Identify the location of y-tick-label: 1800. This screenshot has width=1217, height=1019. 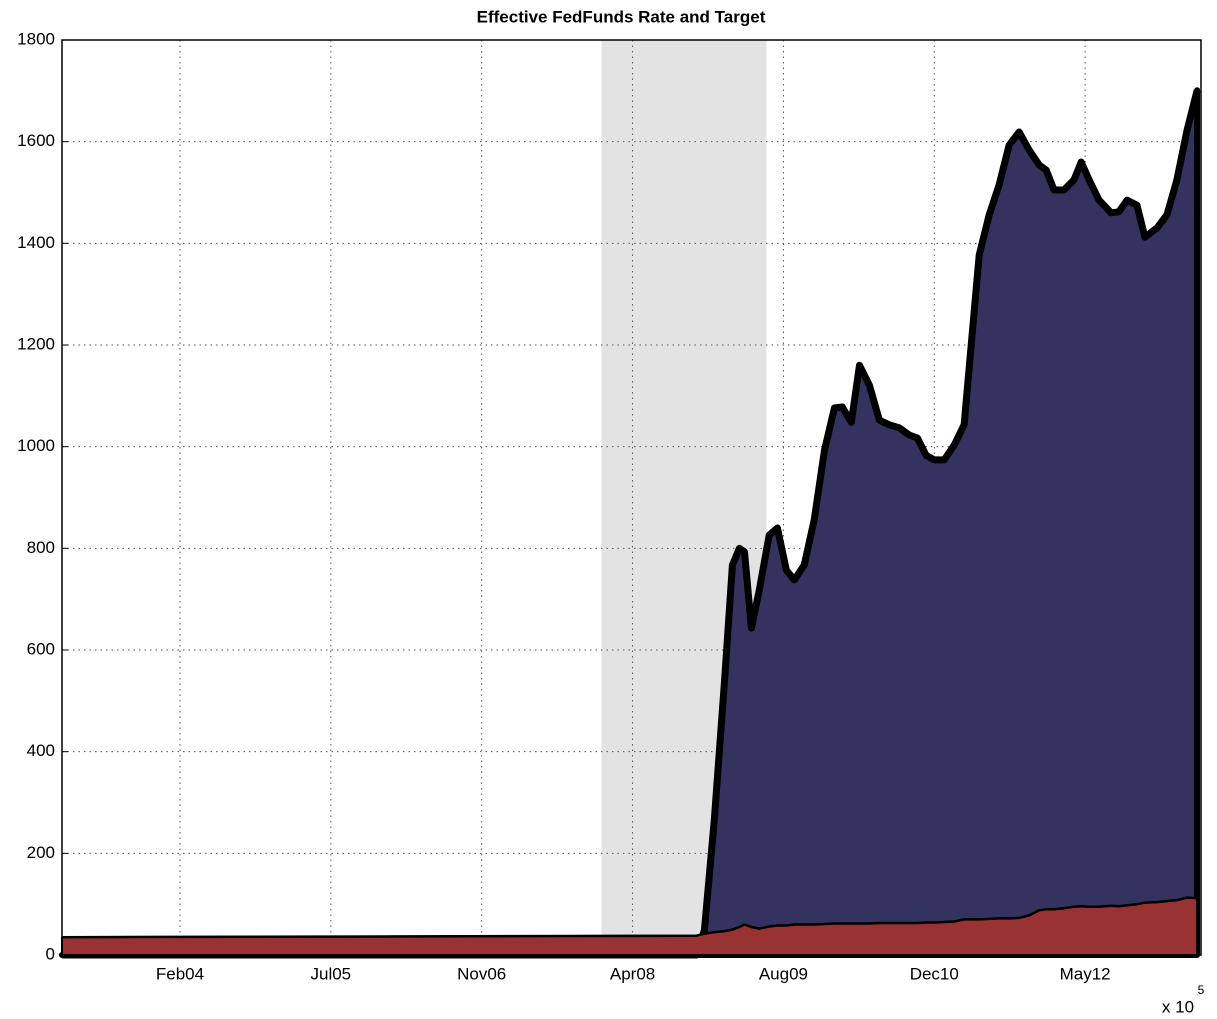
(36, 38).